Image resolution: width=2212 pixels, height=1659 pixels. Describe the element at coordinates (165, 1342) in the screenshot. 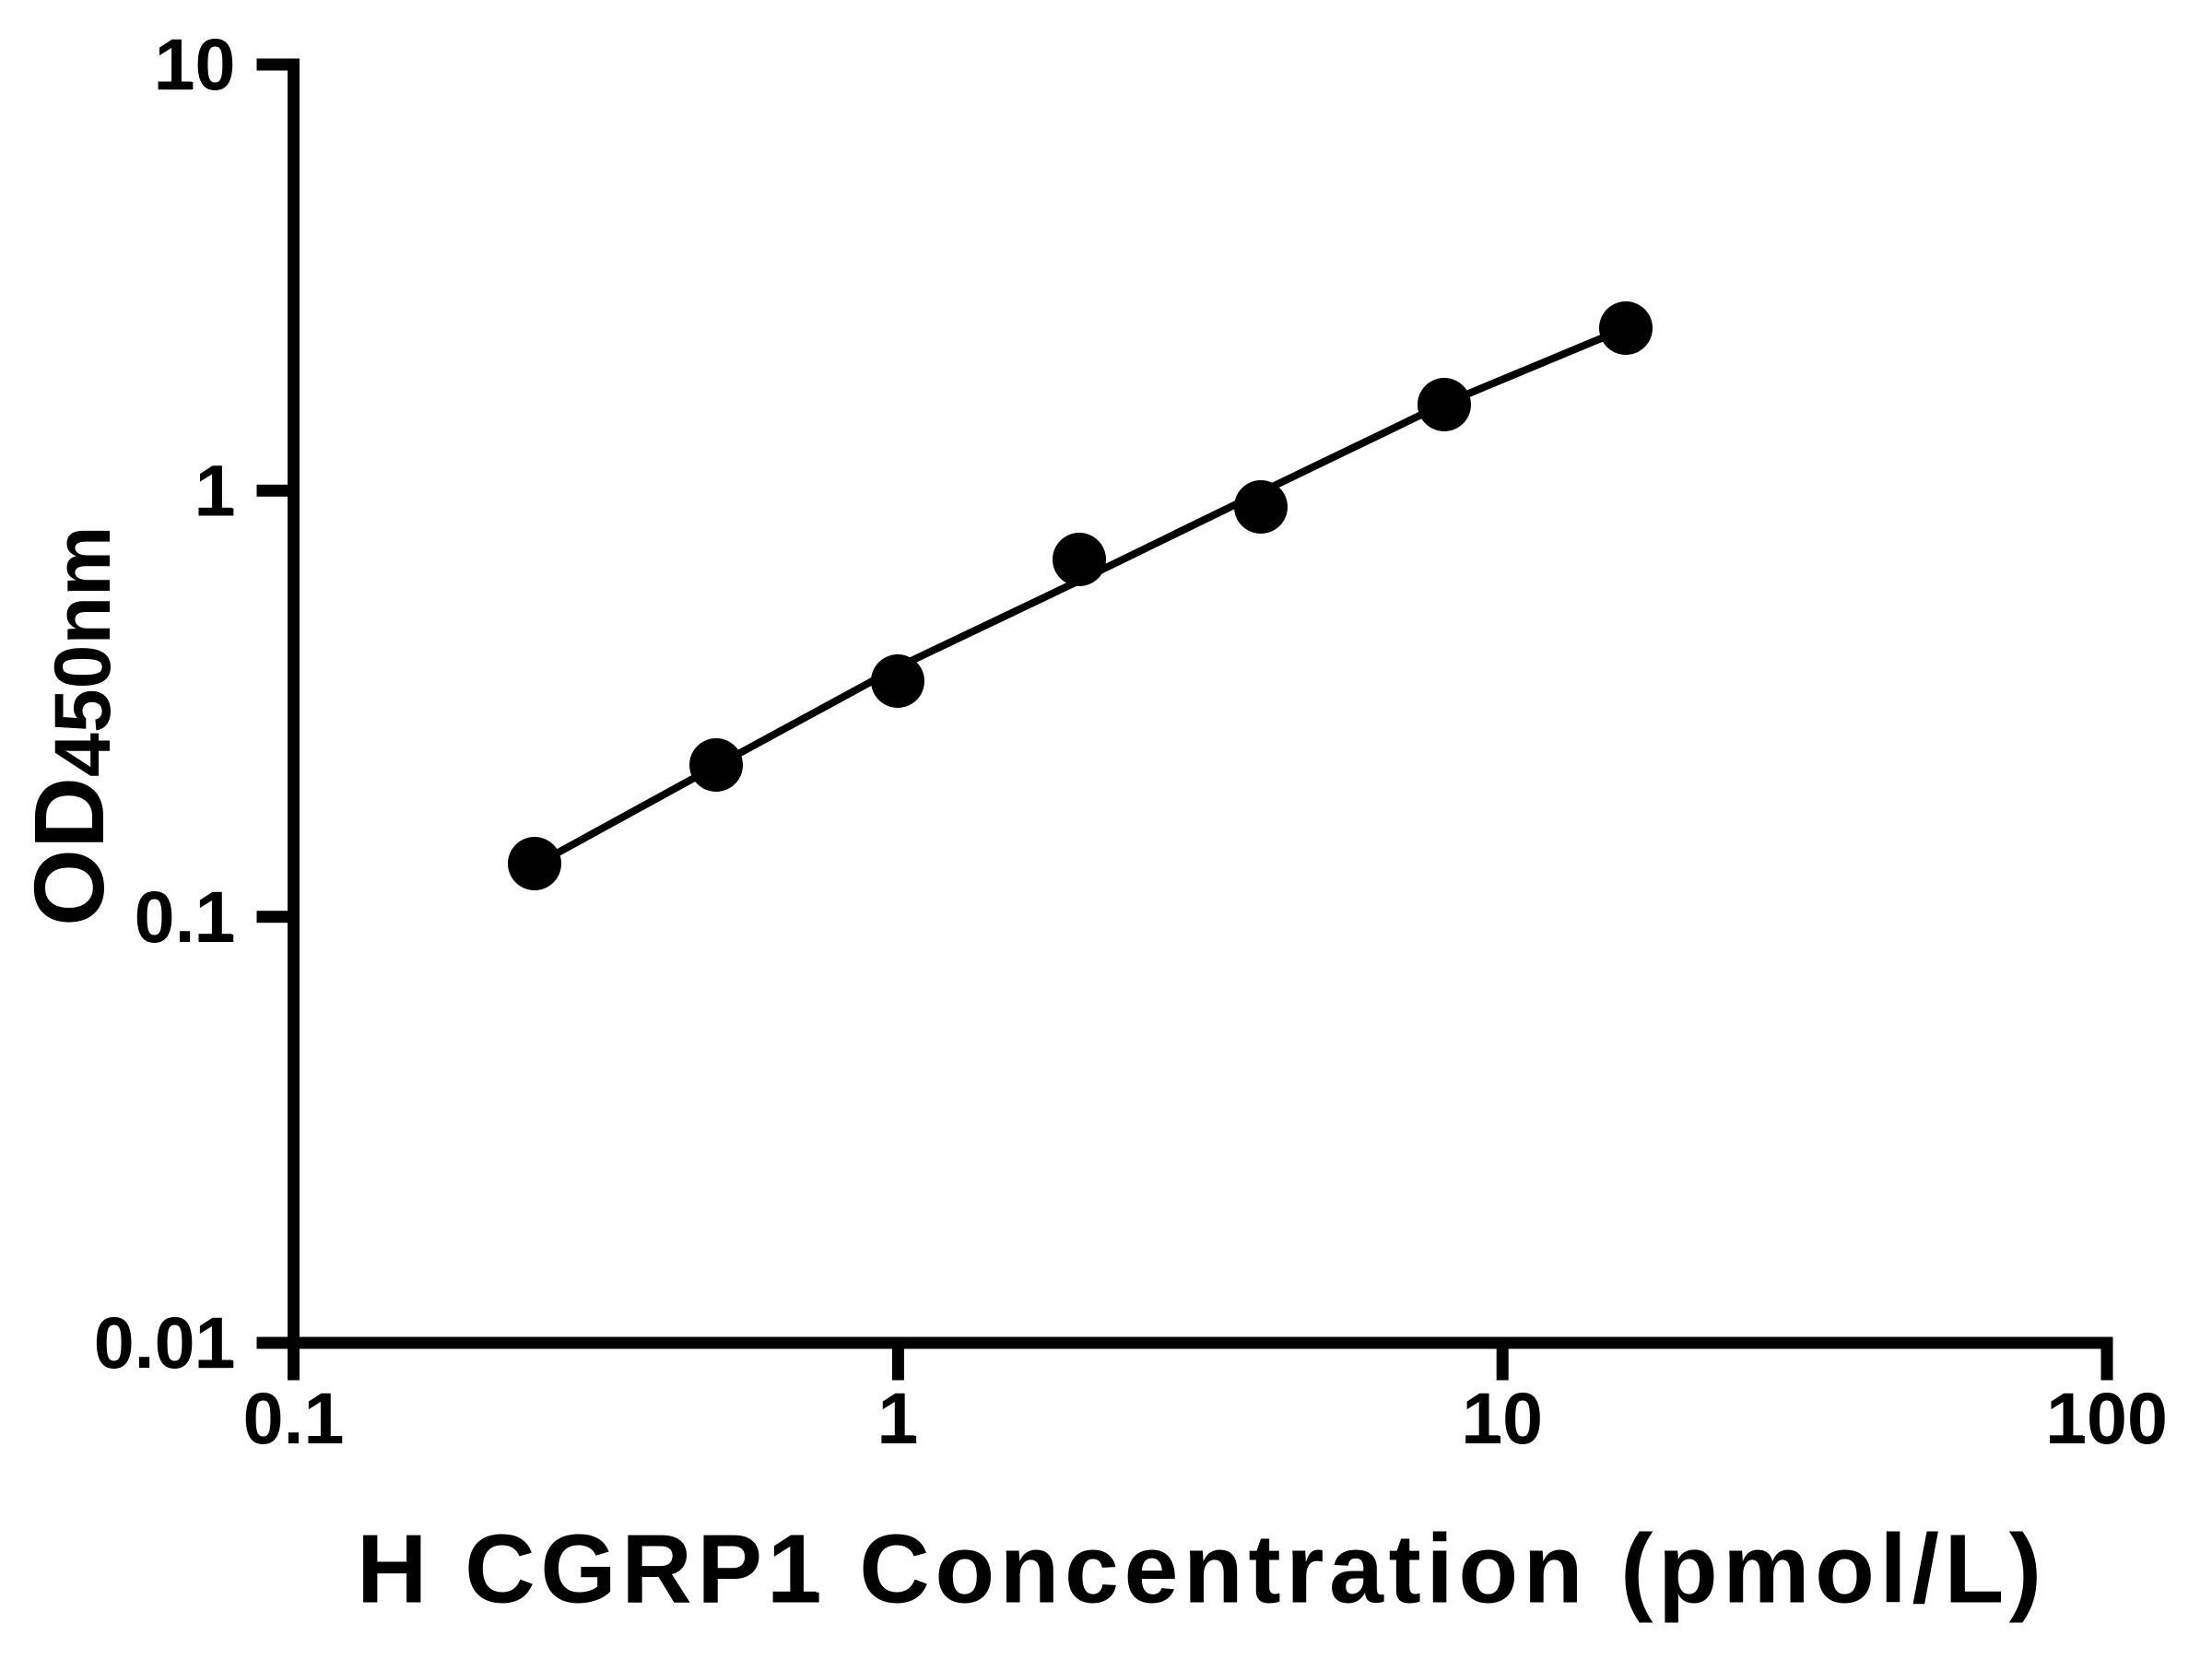

I see `svg-text: 0.01` at that location.